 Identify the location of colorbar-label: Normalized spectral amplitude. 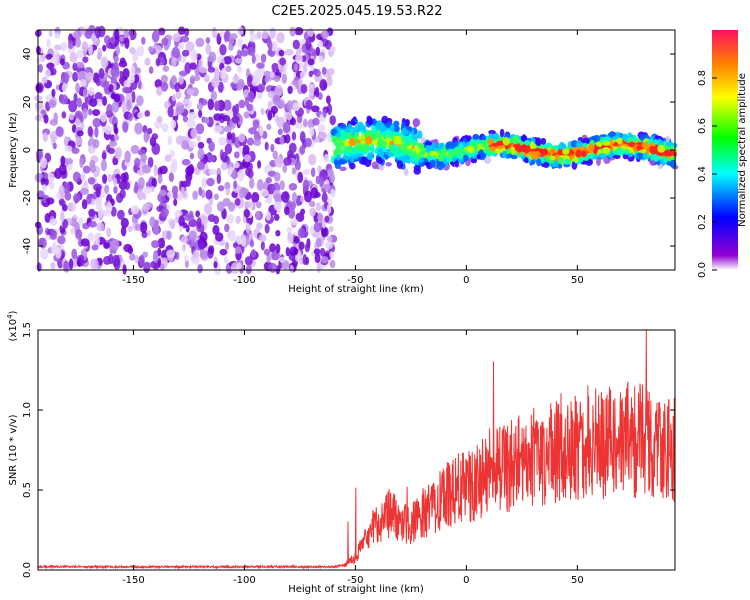
(742, 150).